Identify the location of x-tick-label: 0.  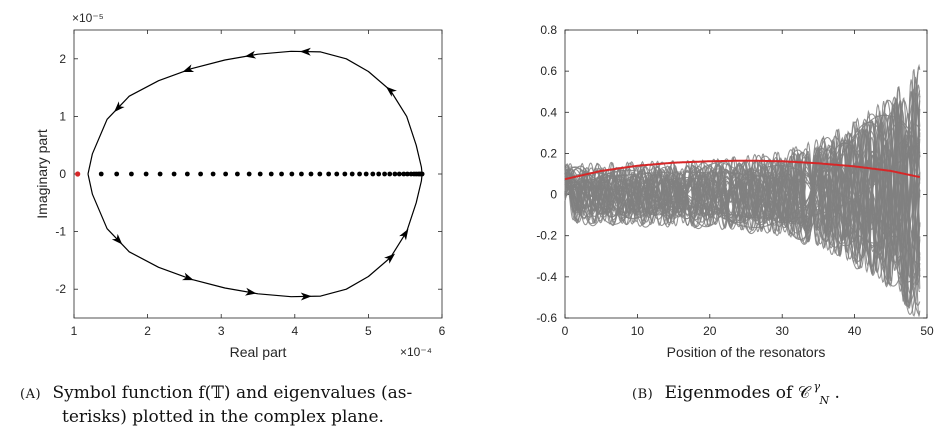
(565, 331).